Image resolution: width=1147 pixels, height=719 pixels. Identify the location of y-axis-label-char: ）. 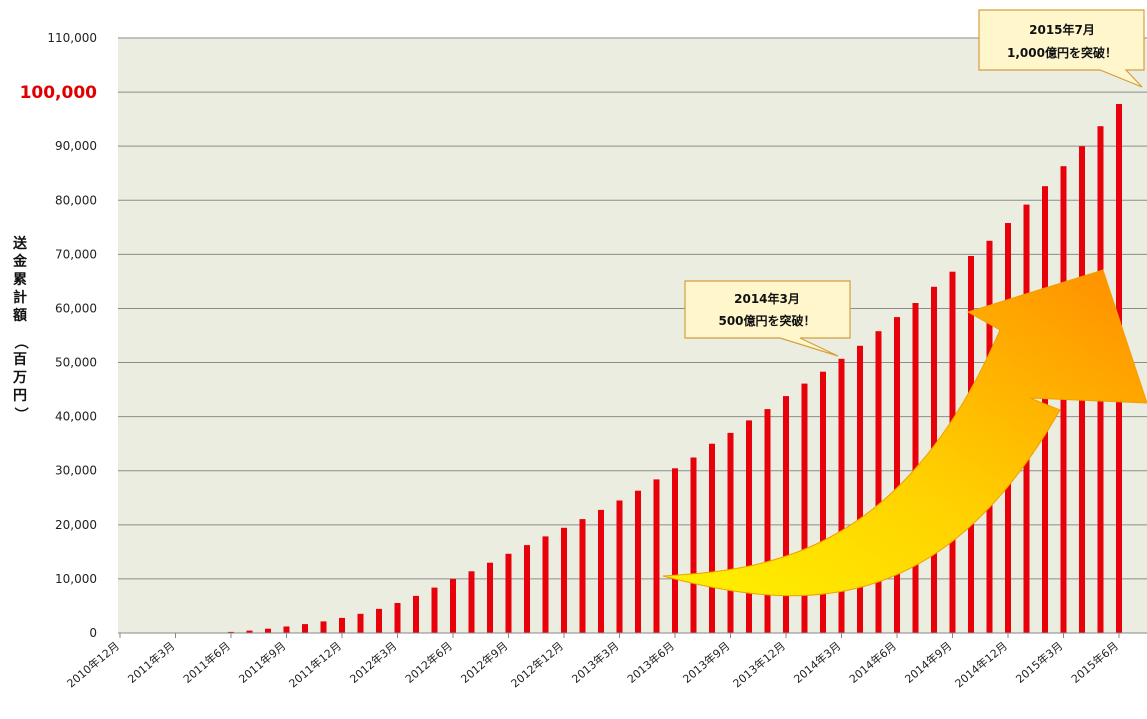
(20, 414).